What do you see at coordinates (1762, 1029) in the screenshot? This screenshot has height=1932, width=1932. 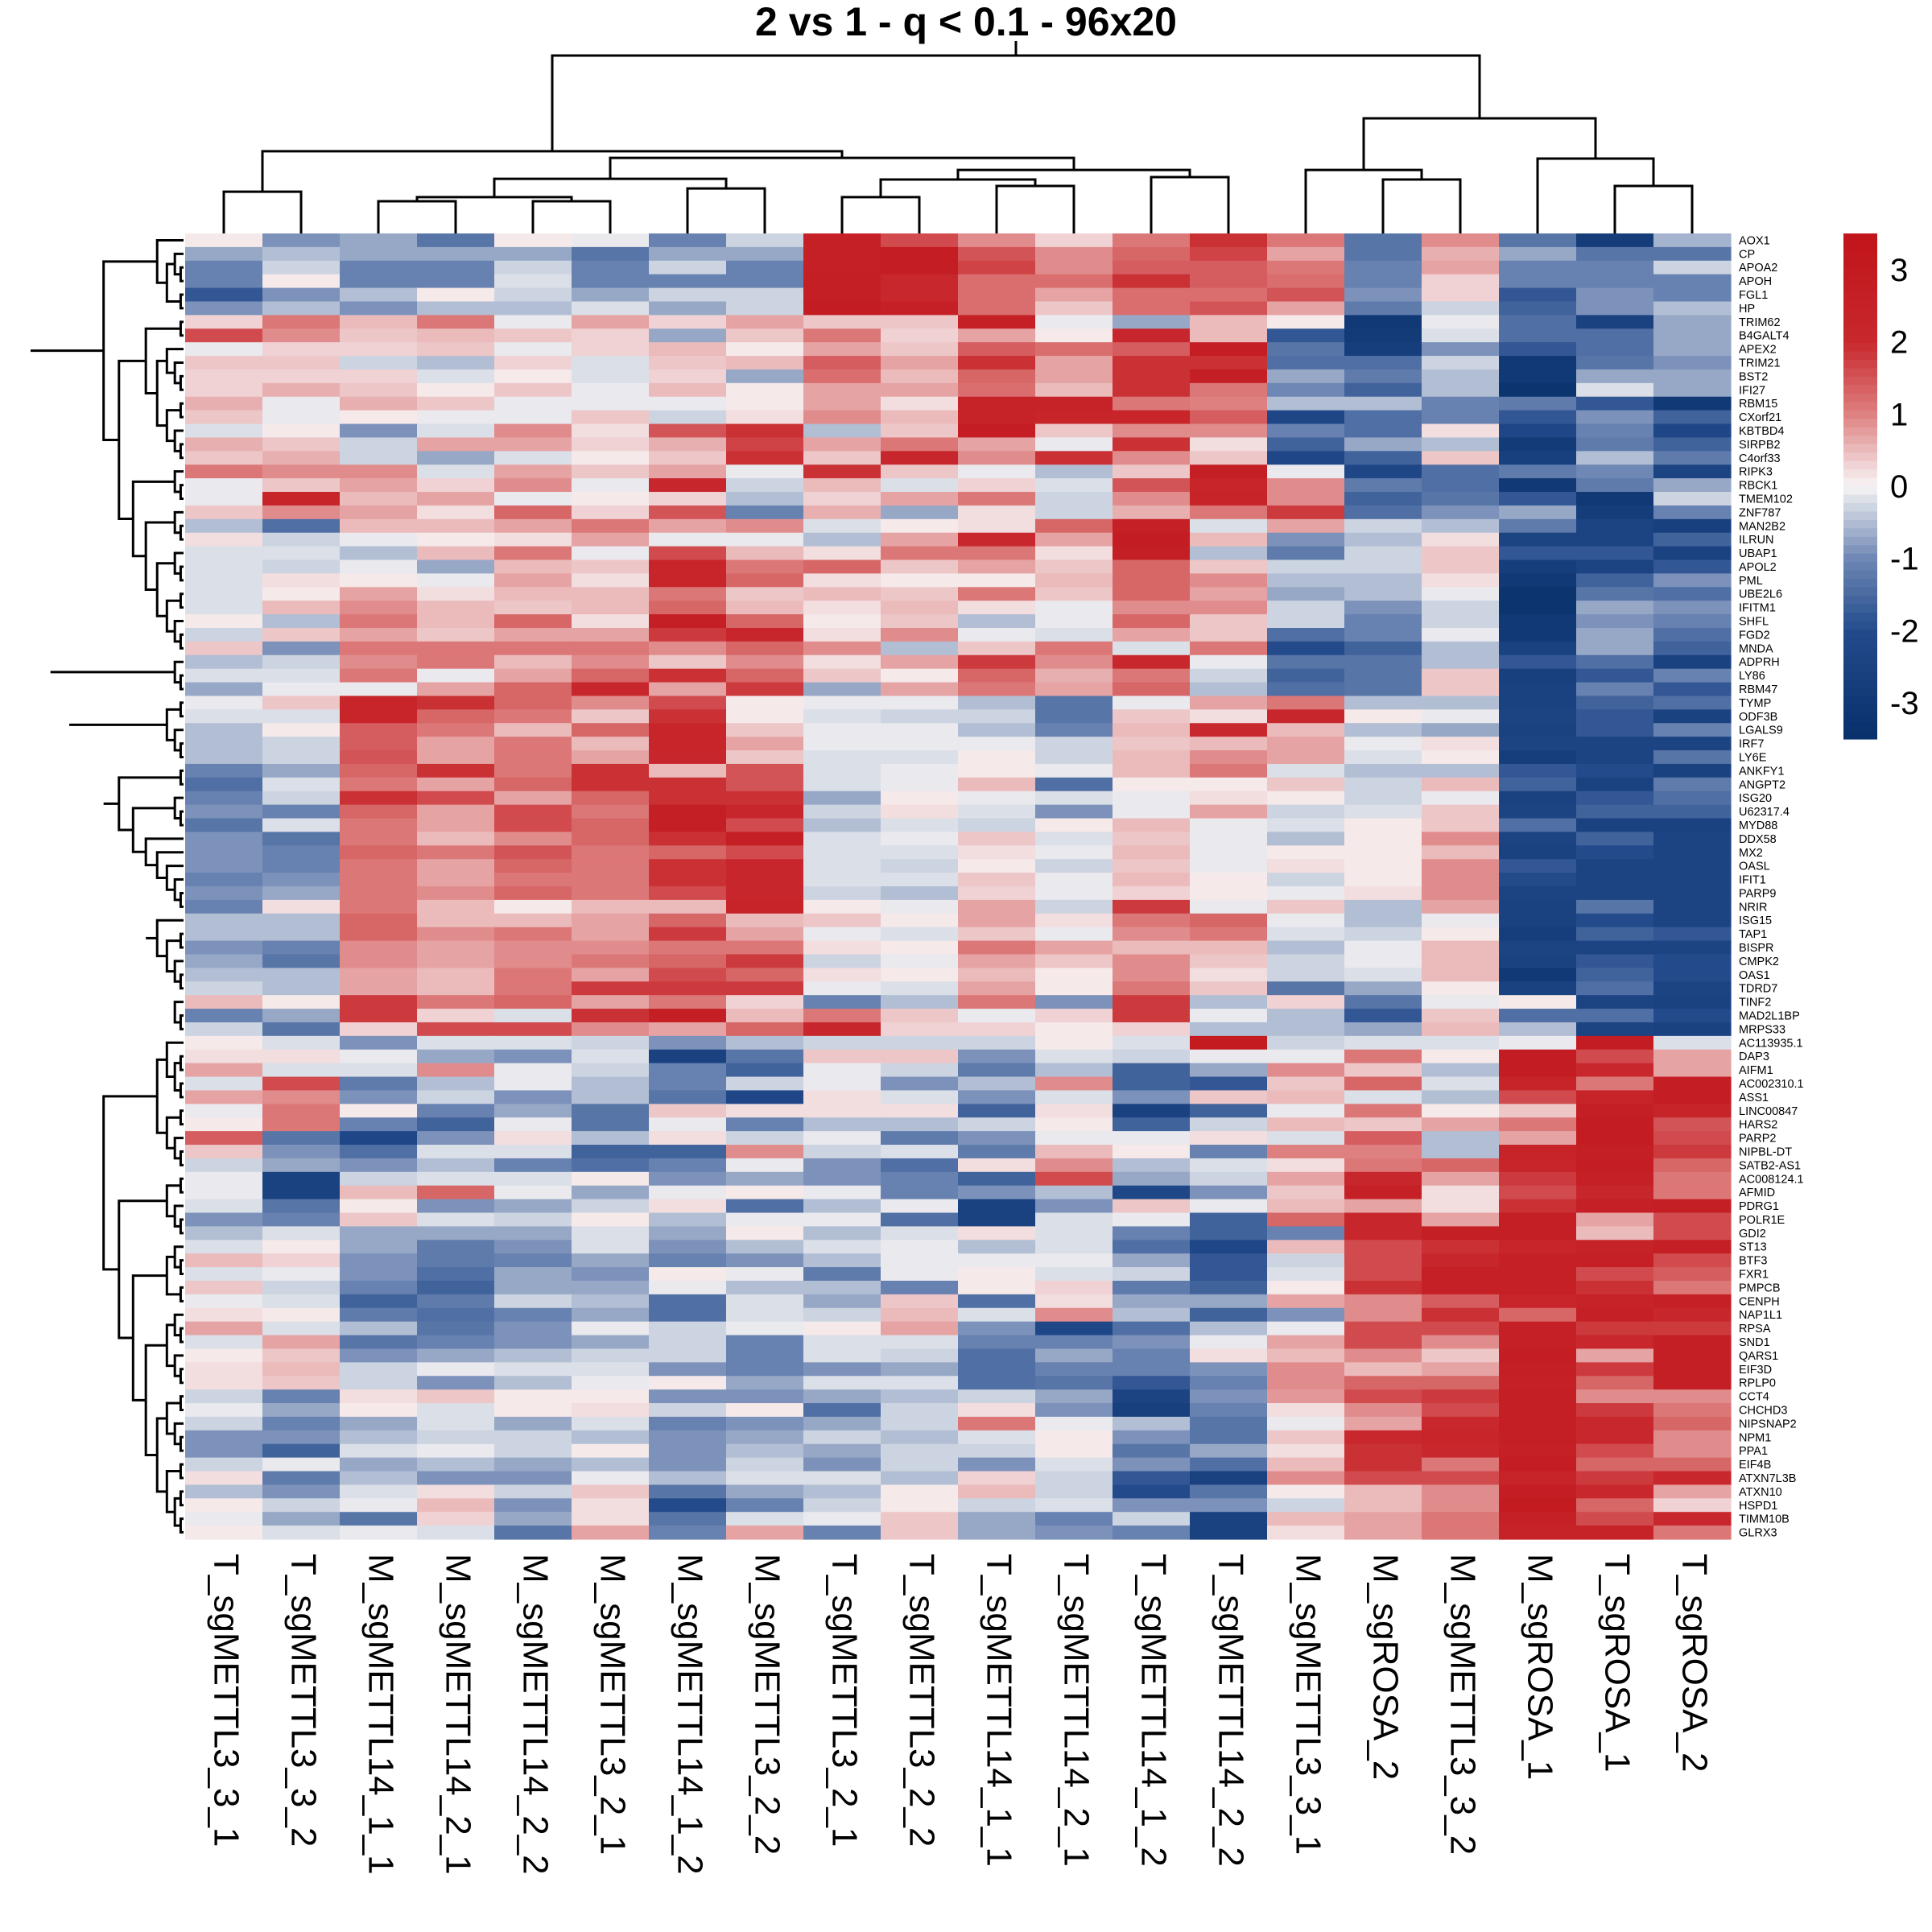 I see `row-label: MRPS33` at bounding box center [1762, 1029].